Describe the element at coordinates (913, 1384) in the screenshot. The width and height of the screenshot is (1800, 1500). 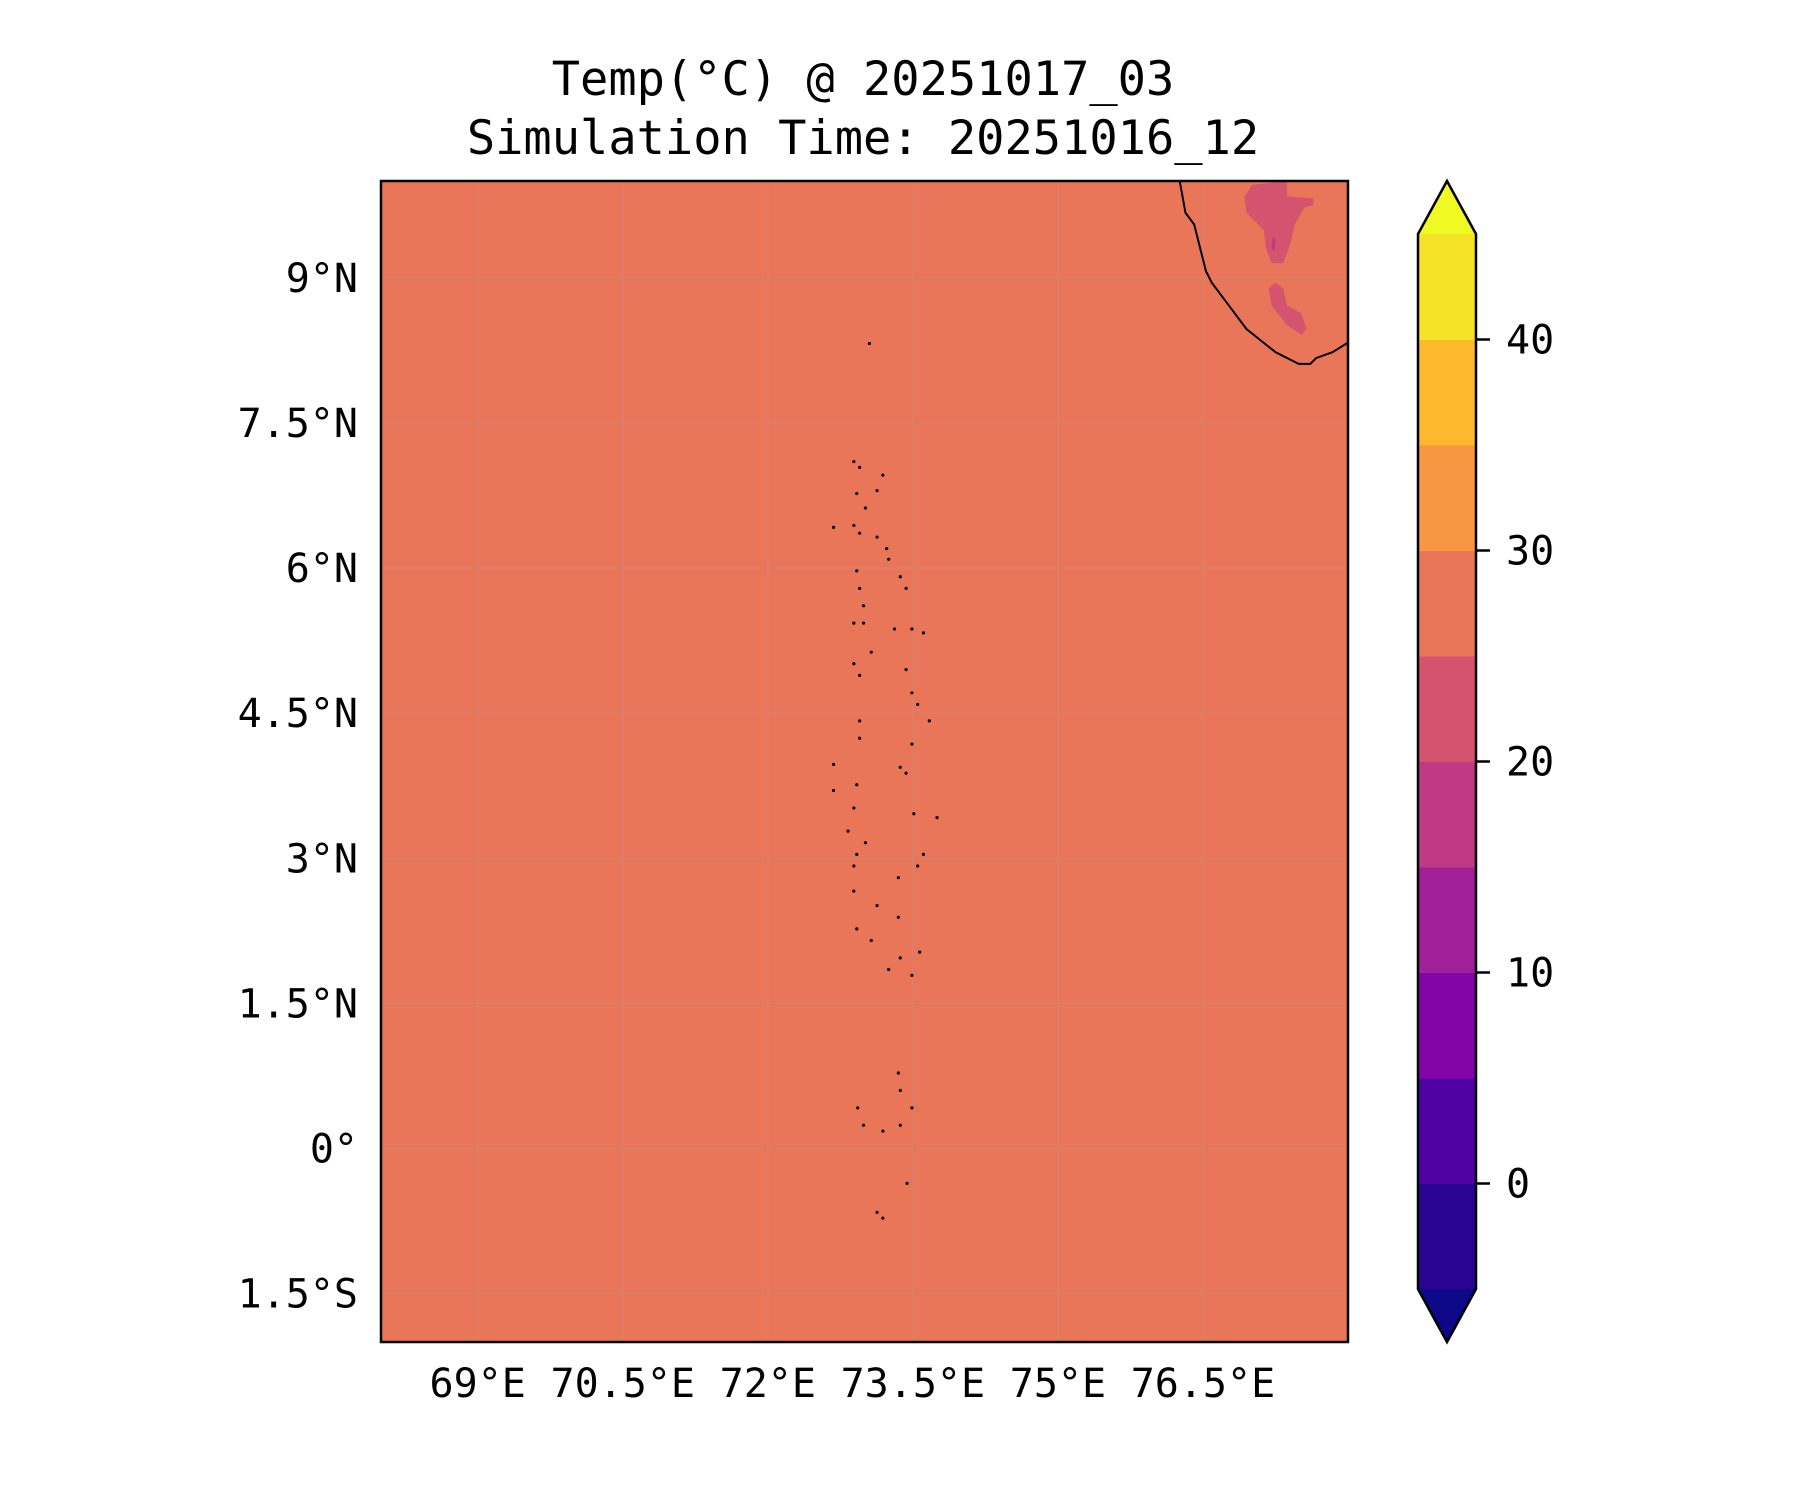
I see `x-tick-label: 73.5°E` at that location.